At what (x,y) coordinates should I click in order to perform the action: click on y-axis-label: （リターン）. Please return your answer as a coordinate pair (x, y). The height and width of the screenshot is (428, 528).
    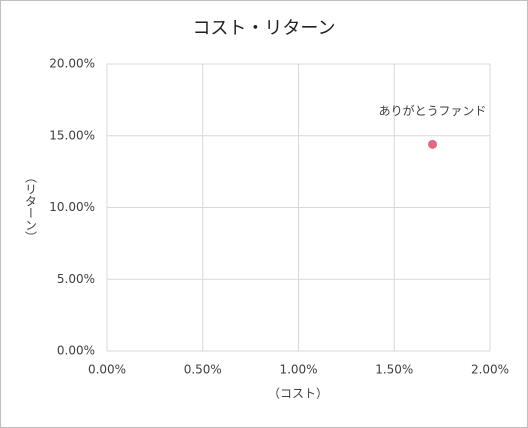
    Looking at the image, I should click on (31, 207).